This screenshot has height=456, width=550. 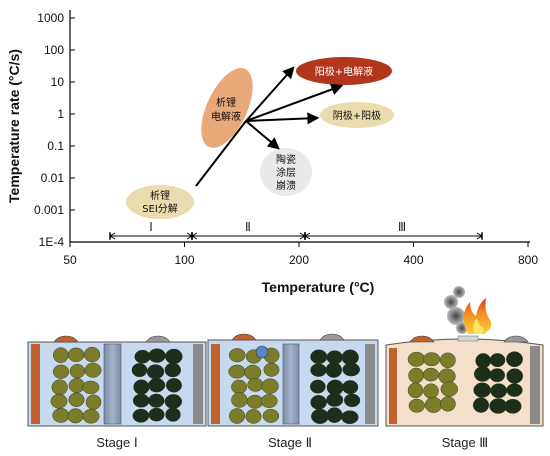 I want to click on stage-2-cathode-collector, so click(x=370, y=384).